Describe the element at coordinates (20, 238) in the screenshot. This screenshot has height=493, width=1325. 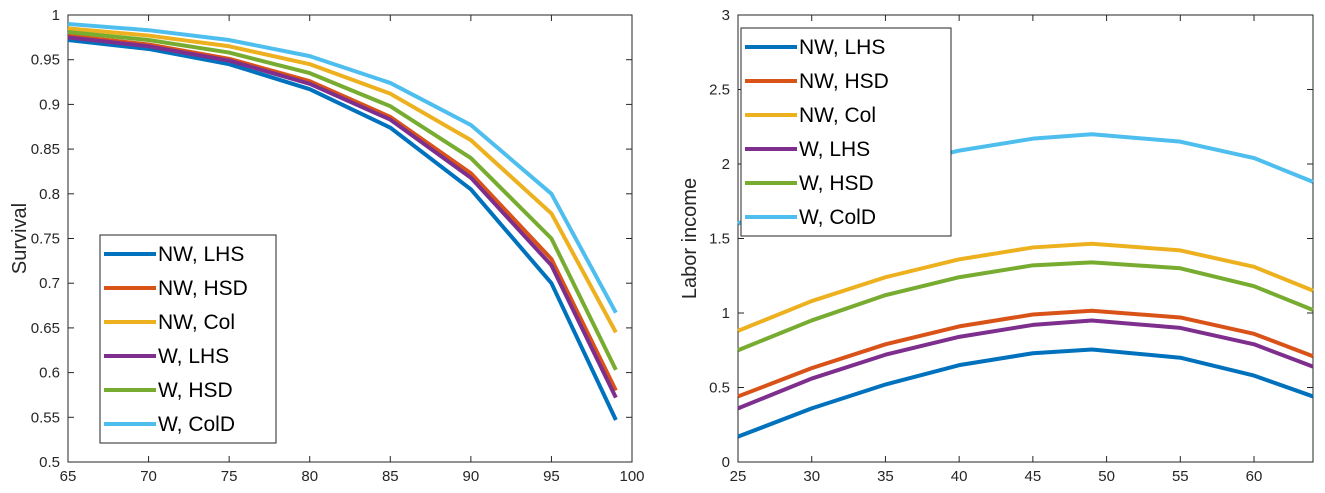
I see `y-axis-label: Survival` at that location.